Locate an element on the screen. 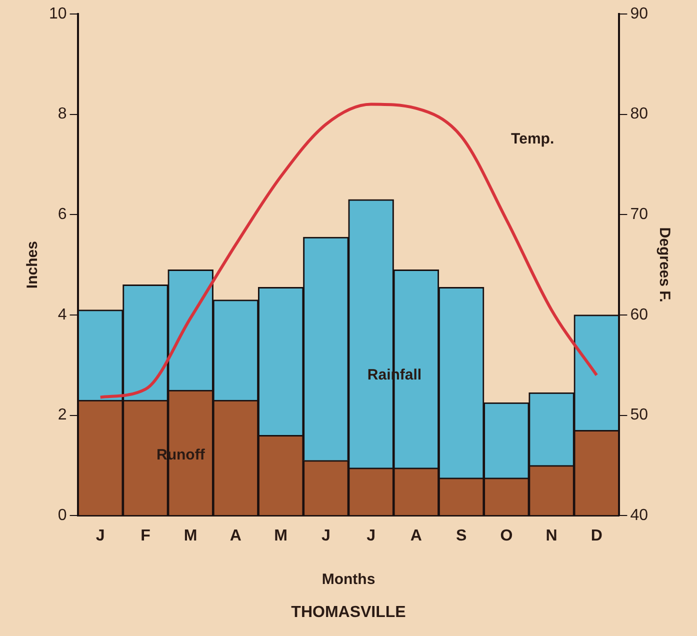  x-tick-label: F is located at coordinates (145, 536).